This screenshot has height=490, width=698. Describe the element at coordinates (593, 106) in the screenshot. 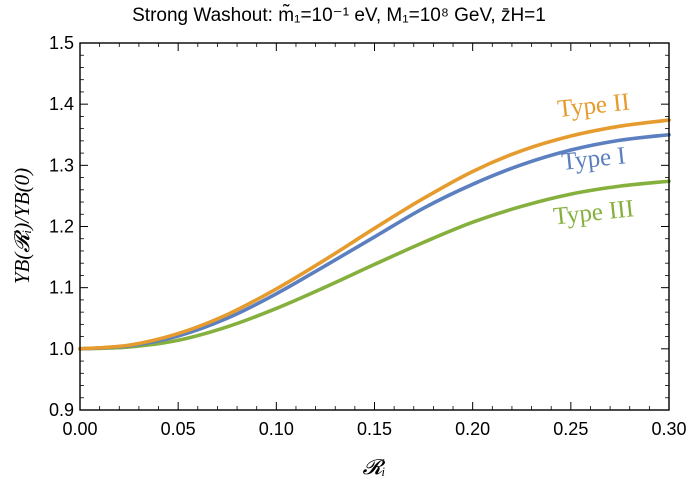

I see `series-label-type-ii: Type II` at that location.